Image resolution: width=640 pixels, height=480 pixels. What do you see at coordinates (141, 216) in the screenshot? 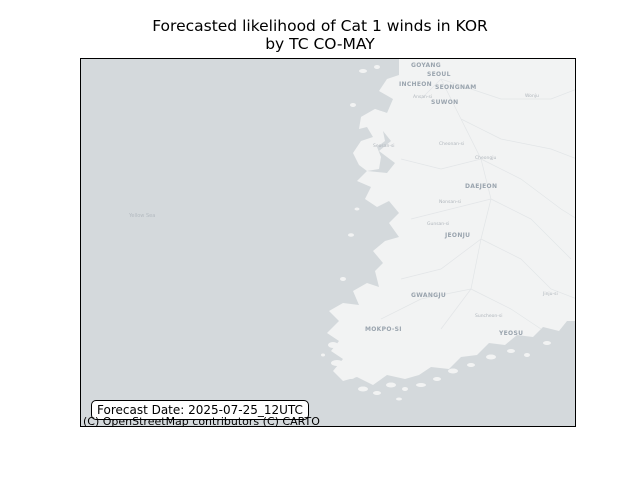
I see `label-yellow-sea: Yellow Sea` at bounding box center [141, 216].